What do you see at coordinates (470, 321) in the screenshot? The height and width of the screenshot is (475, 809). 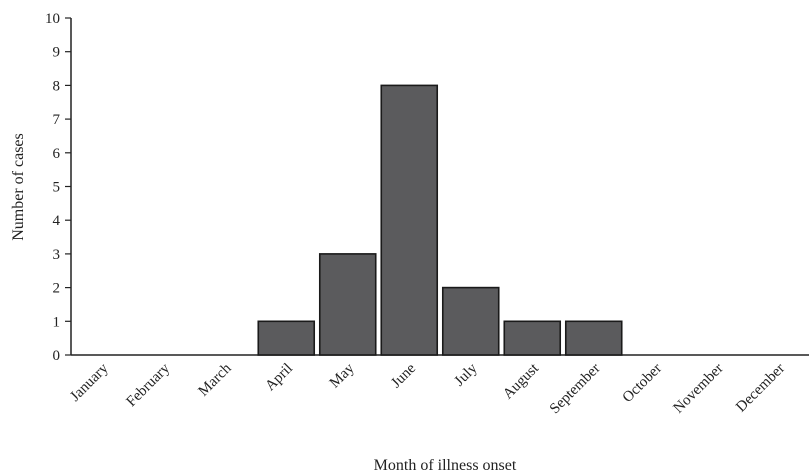 I see `bar-july` at bounding box center [470, 321].